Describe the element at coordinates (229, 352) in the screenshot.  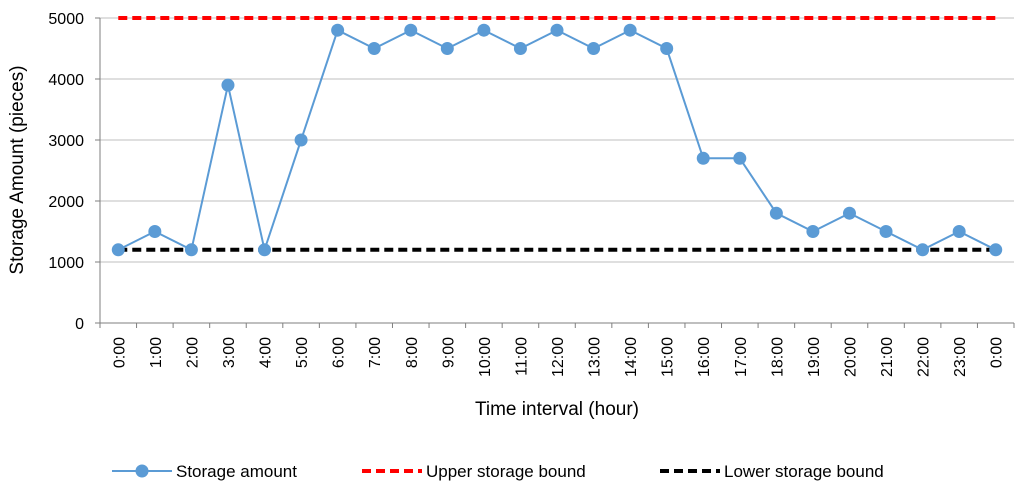
I see `x-tick-label: 3:00` at that location.